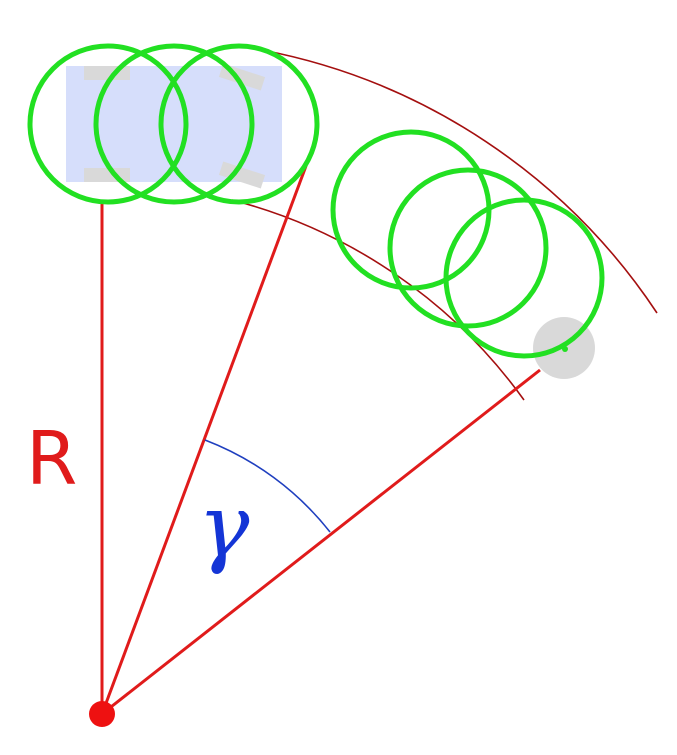 Image resolution: width=677 pixels, height=755 pixels. Describe the element at coordinates (242, 175) in the screenshot. I see `vehicle-wheel-rear-right` at that location.